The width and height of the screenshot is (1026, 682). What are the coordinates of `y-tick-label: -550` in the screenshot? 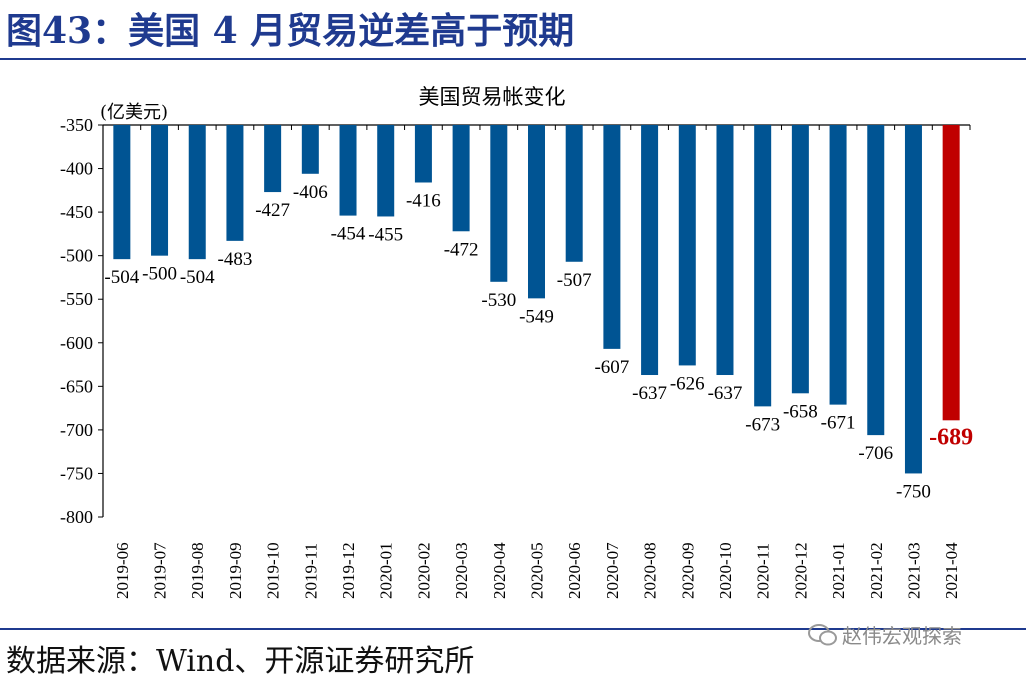 It's located at (76, 299).